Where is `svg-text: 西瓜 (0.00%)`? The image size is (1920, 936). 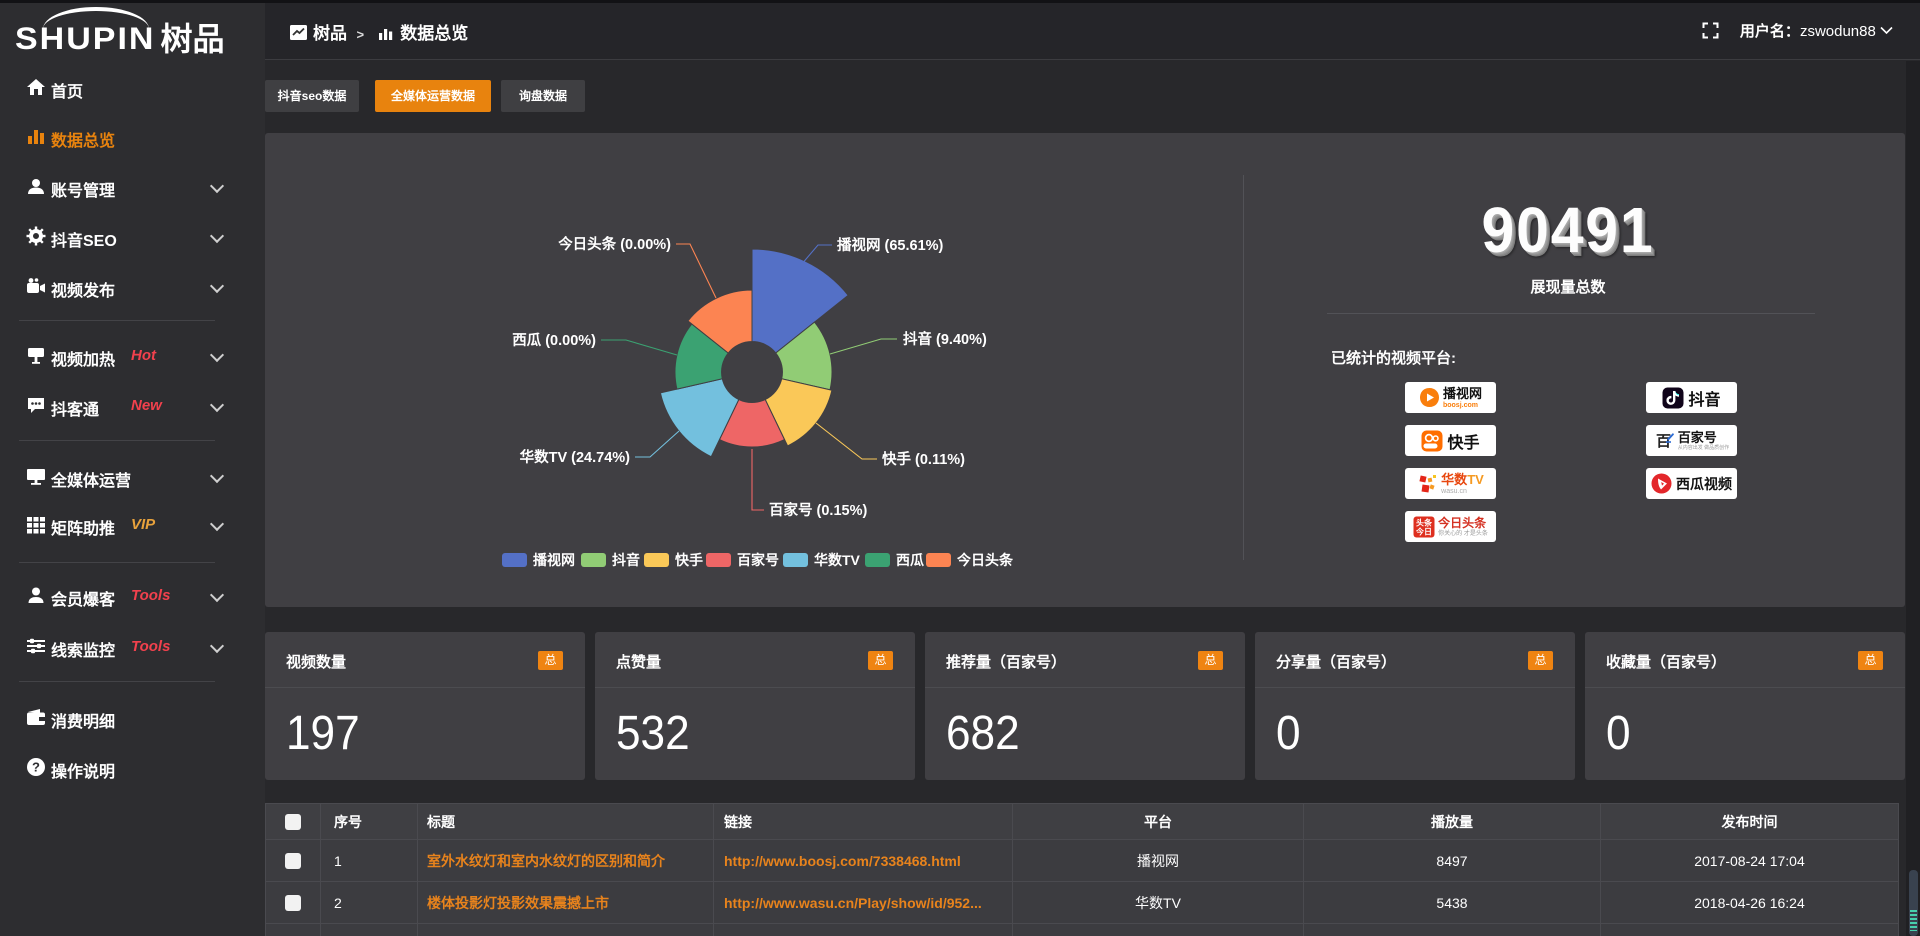
svg-text: 西瓜 (0.00%) is located at coordinates (554, 340).